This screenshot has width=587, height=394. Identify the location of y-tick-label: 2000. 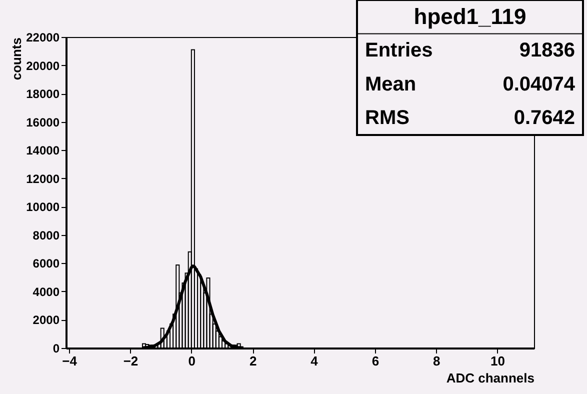
(46, 320).